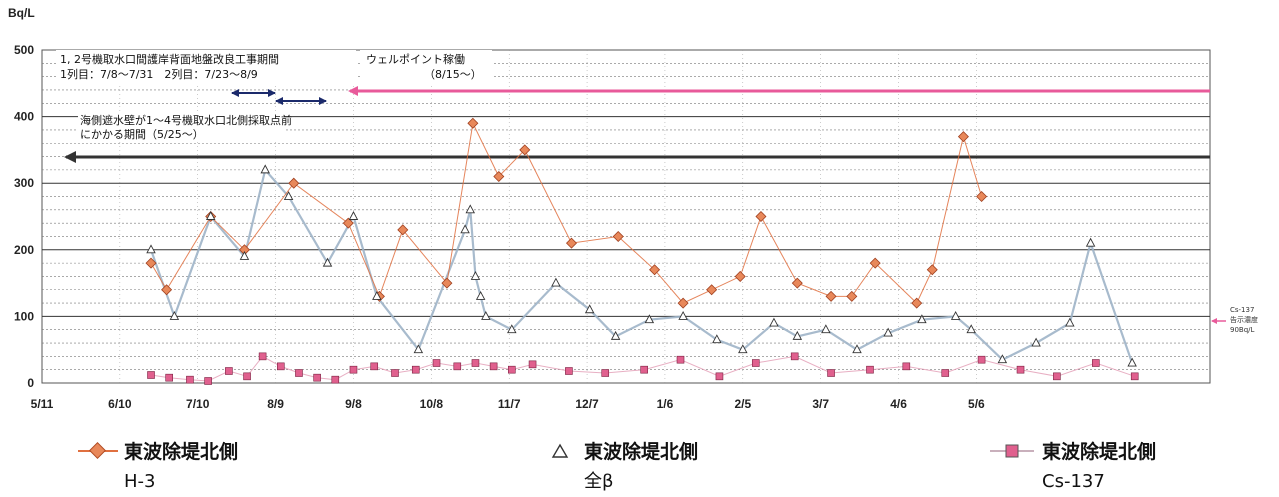 The image size is (1279, 497). What do you see at coordinates (24, 117) in the screenshot?
I see `y-tick-label: 400` at bounding box center [24, 117].